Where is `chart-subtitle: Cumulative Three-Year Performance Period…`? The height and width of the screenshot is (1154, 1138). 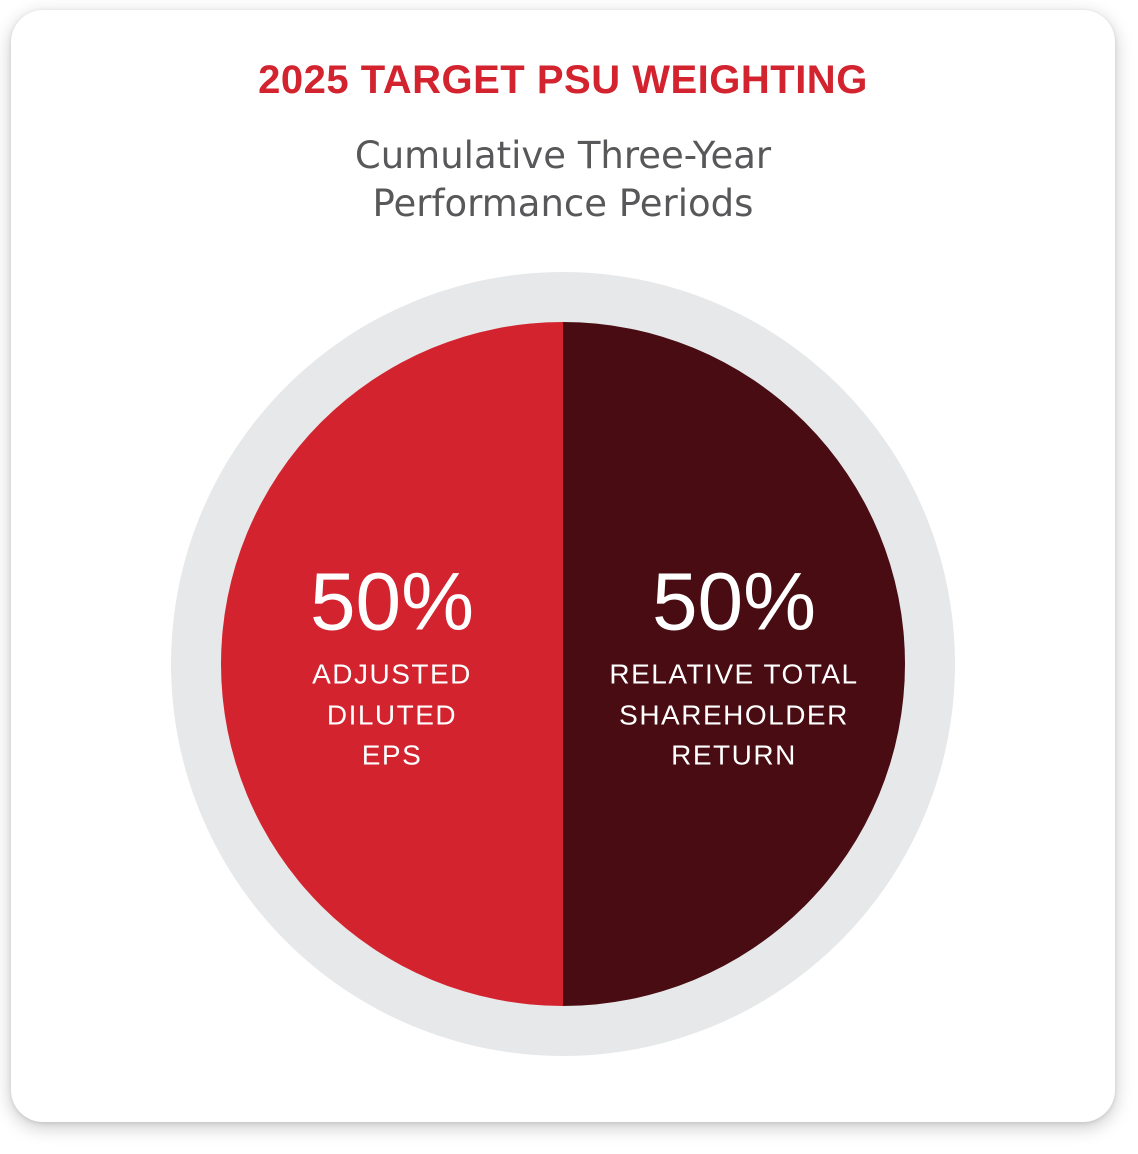 chart-subtitle: Cumulative Three-Year Performance Period… is located at coordinates (563, 180).